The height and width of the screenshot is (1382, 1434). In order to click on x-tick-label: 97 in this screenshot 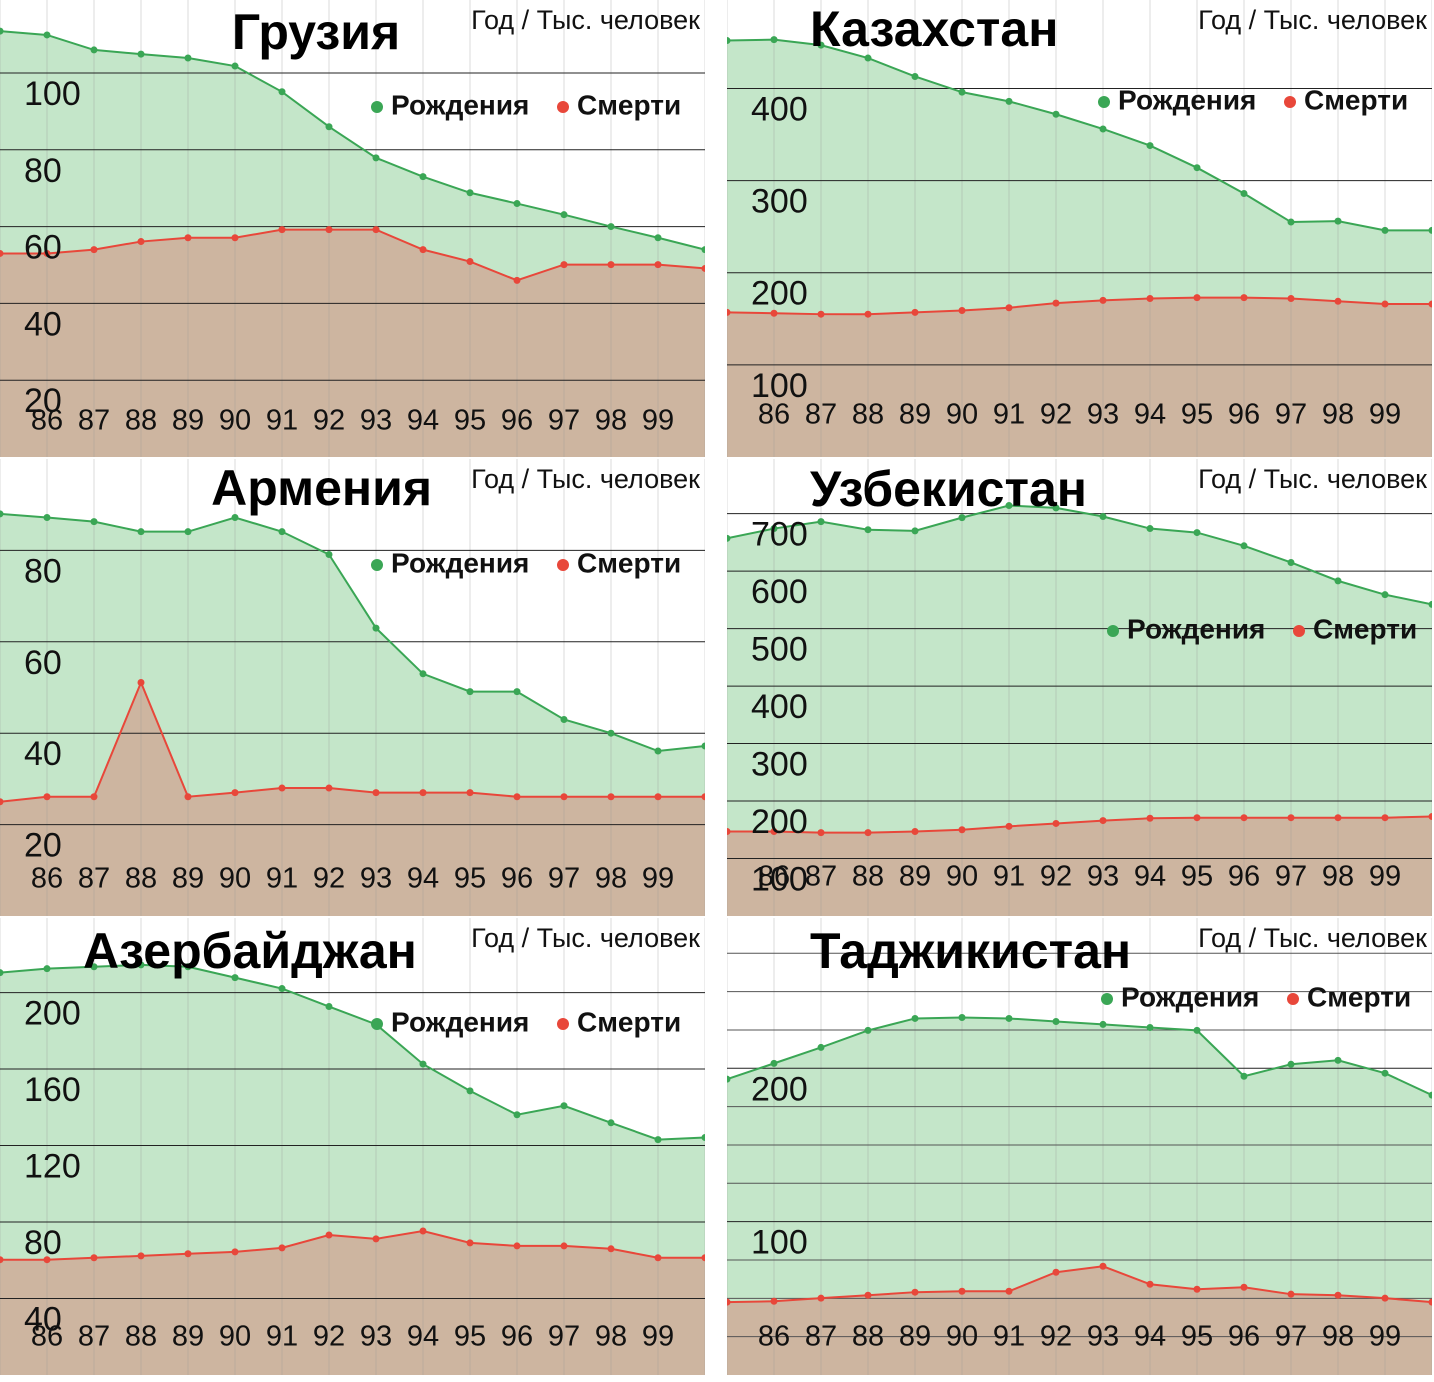, I will do `click(564, 1337)`.